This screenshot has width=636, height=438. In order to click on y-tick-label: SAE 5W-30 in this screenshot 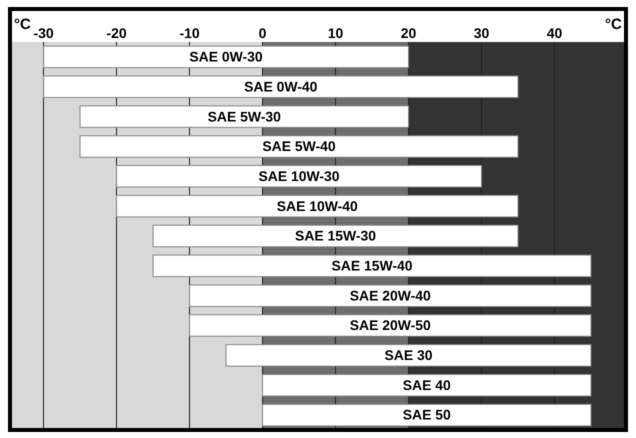, I will do `click(245, 116)`.